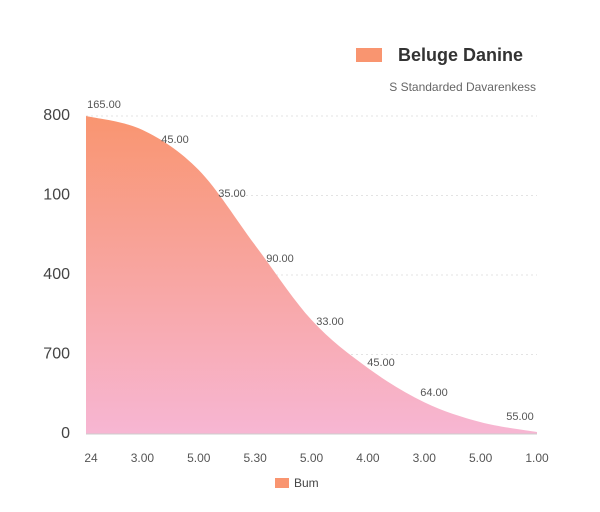 Image resolution: width=600 pixels, height=512 pixels. What do you see at coordinates (91, 458) in the screenshot?
I see `x-tick-label: 24` at bounding box center [91, 458].